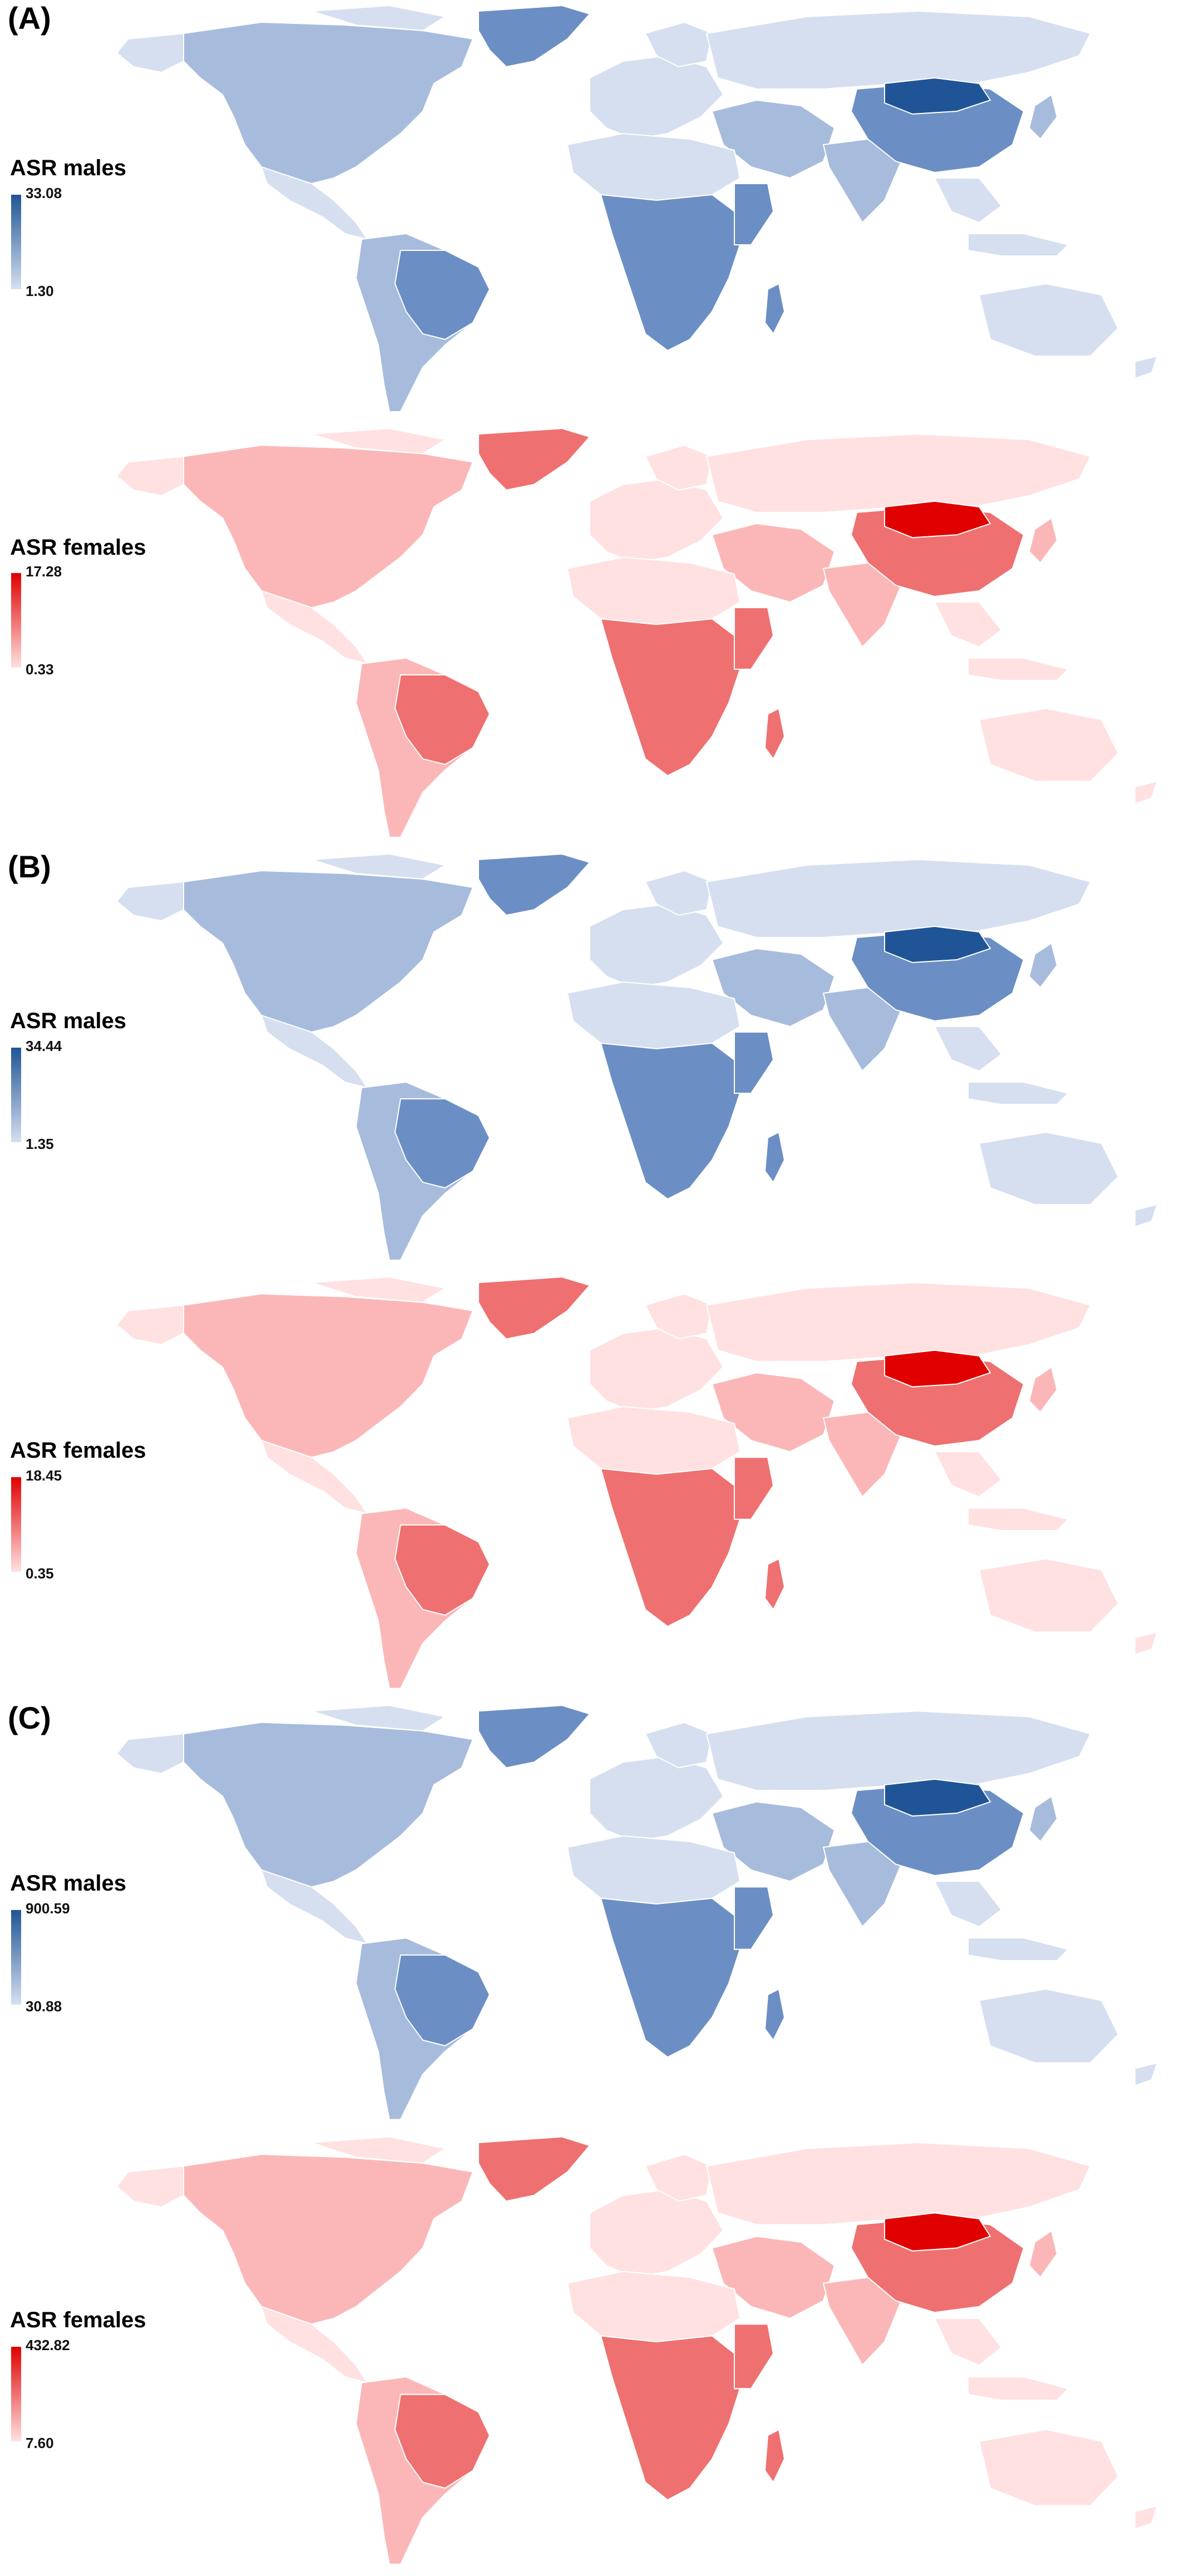 This screenshot has height=2576, width=1185. I want to click on legend-max-value: 900.59, so click(48, 1909).